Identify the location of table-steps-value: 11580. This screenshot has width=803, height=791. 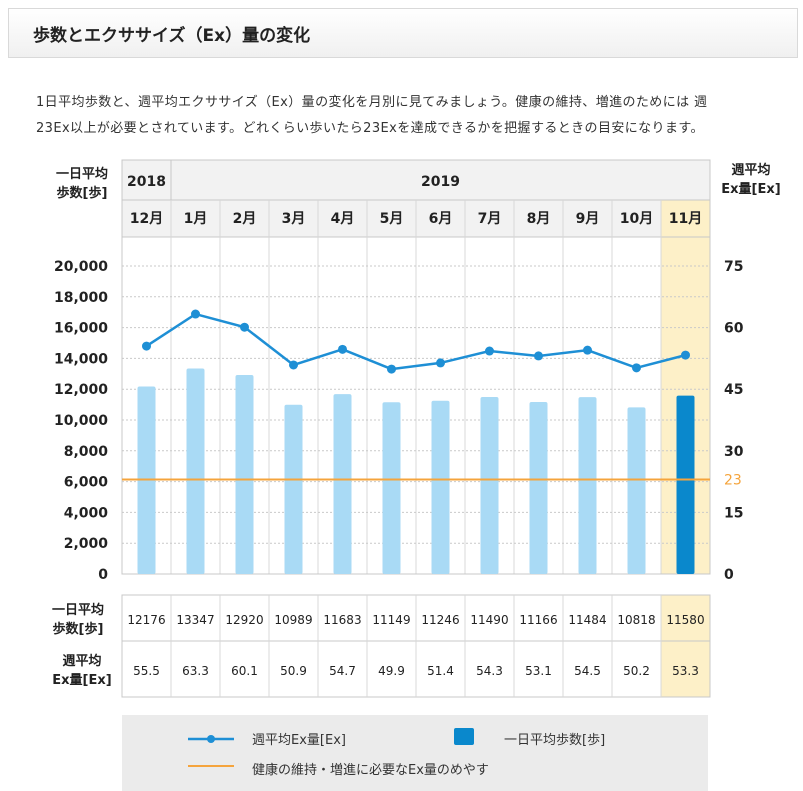
(685, 620).